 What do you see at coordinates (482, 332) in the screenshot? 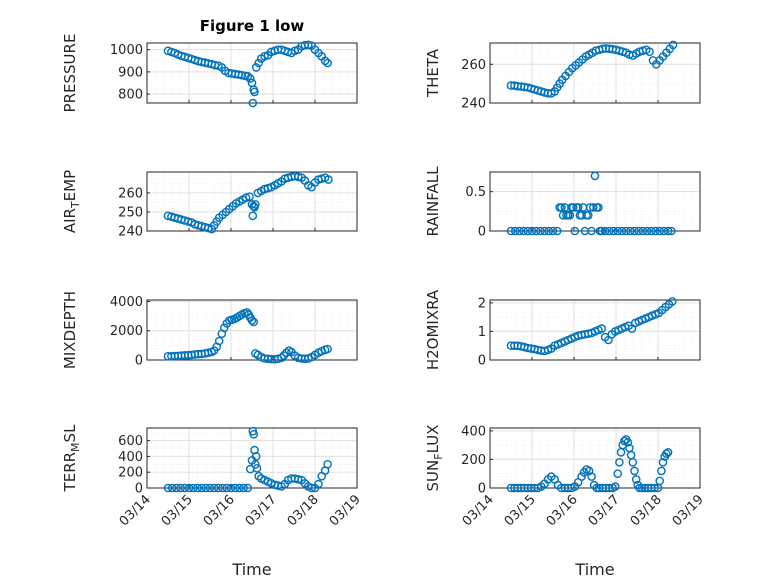
I see `y-tick-label: 1` at bounding box center [482, 332].